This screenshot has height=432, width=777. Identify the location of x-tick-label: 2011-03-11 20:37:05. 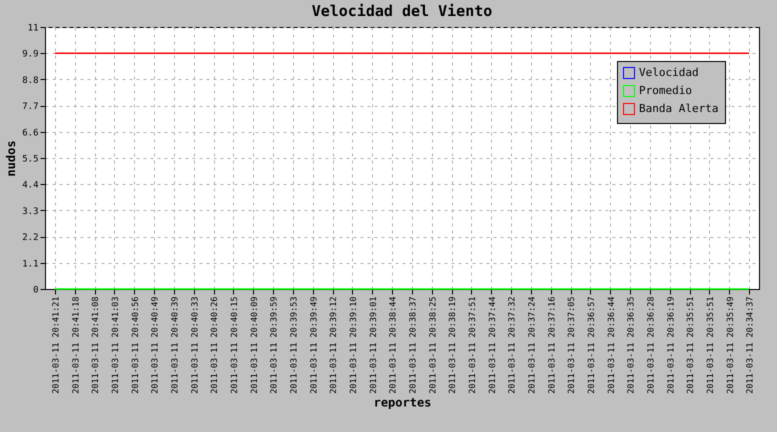
(572, 345).